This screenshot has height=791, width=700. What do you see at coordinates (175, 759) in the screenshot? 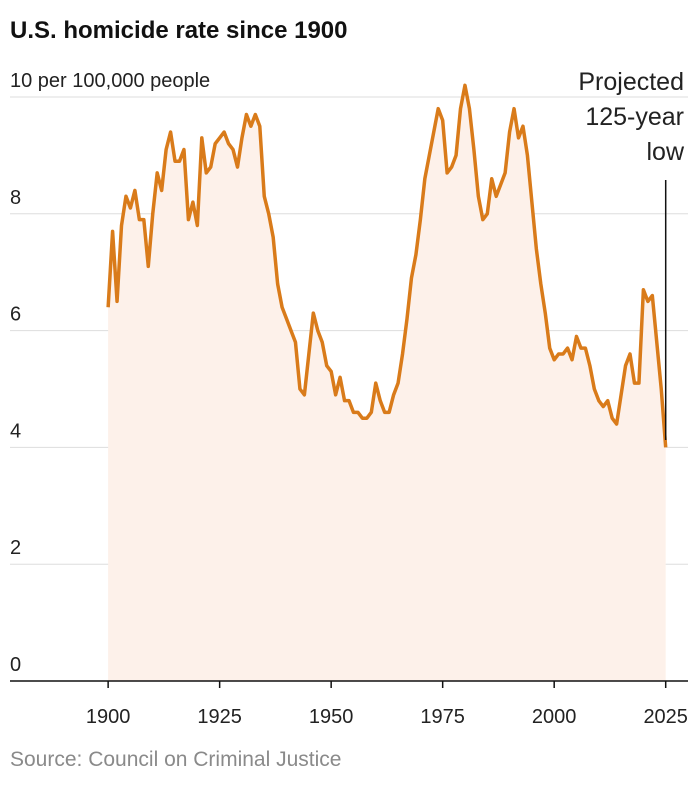
I see `source: Source: Council on Criminal Justice` at bounding box center [175, 759].